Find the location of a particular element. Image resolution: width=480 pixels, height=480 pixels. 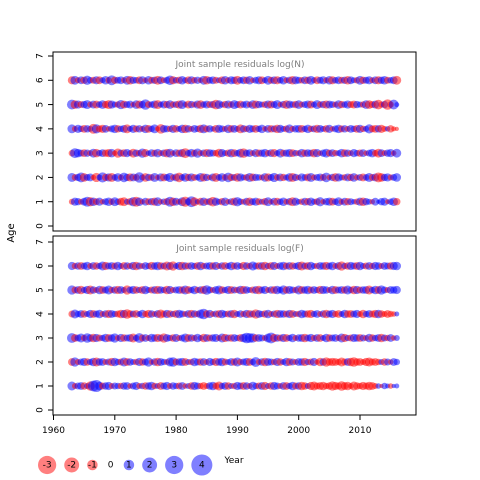

bubble-size-legend: -3 -2 -1 0 1 2 3 4 is located at coordinates (125, 465).